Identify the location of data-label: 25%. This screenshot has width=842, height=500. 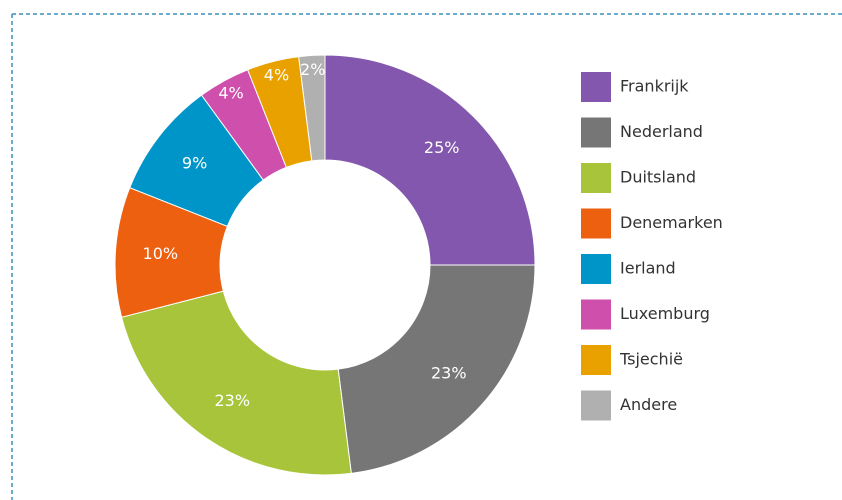
(442, 147).